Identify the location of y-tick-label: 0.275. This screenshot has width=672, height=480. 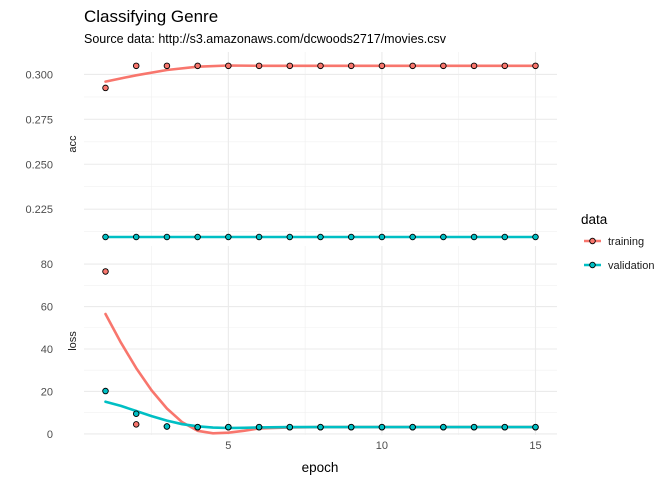
(39, 120).